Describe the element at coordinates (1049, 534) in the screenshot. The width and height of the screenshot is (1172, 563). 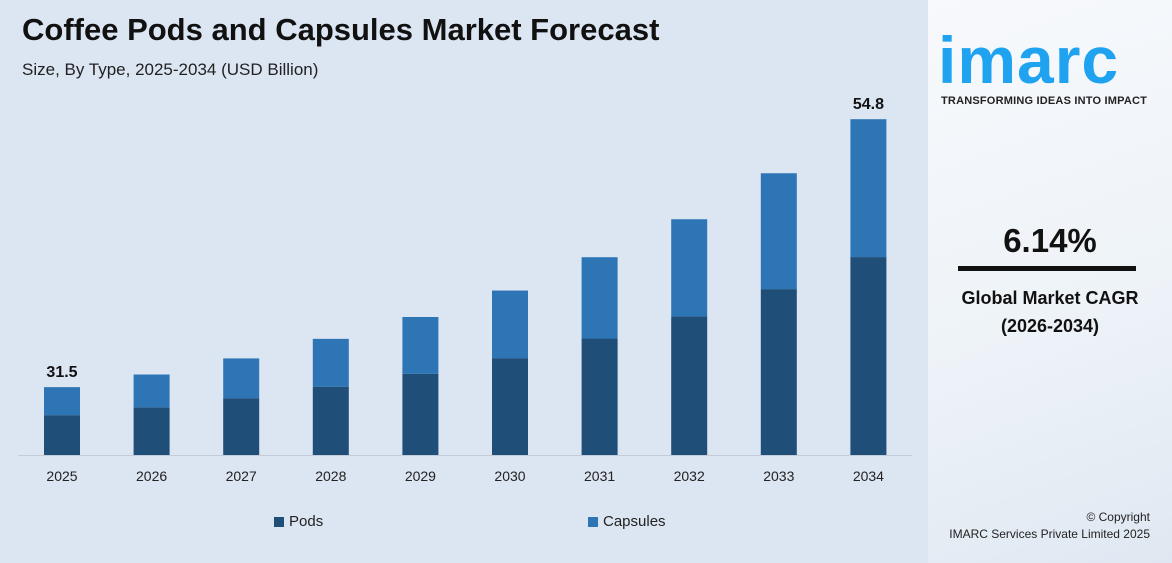
I see `copyright-line2: IMARC Services Private Limited 2025` at that location.